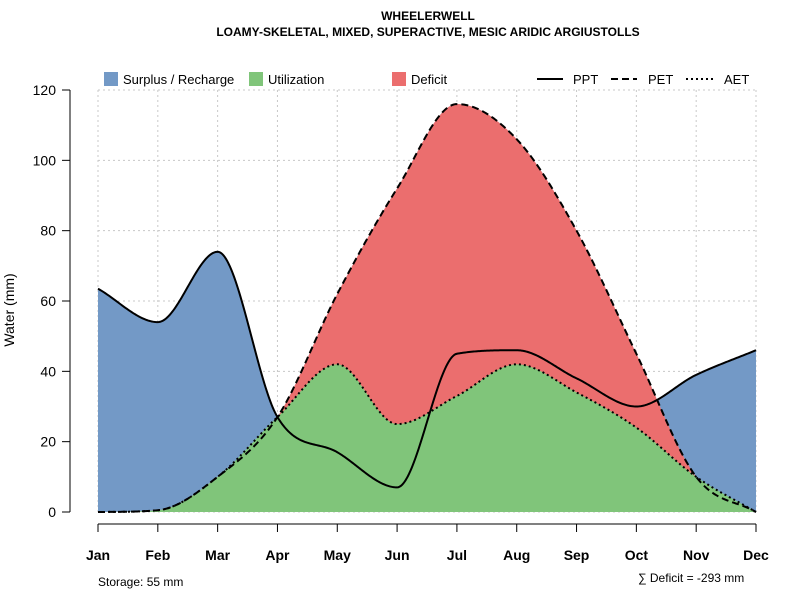  What do you see at coordinates (660, 79) in the screenshot?
I see `legend-label-pet: PET` at bounding box center [660, 79].